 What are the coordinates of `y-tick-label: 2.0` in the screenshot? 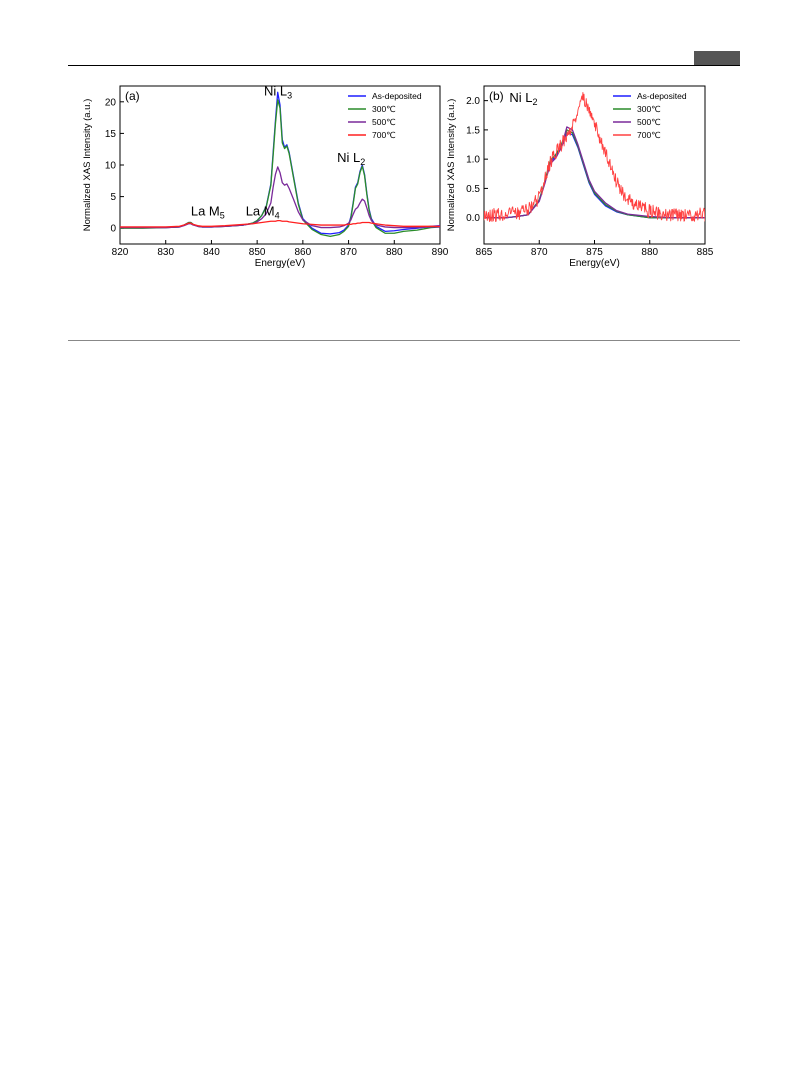 It's located at (473, 101).